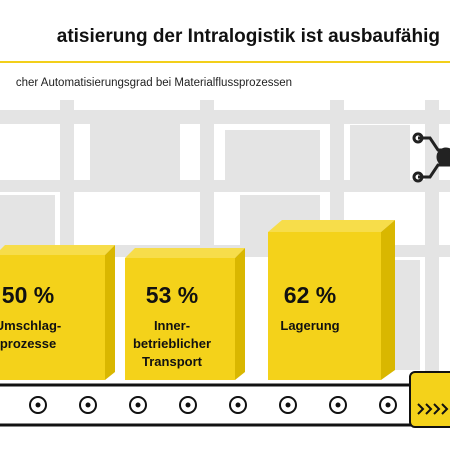 This screenshot has width=450, height=450. What do you see at coordinates (225, 399) in the screenshot?
I see `conveyor` at bounding box center [225, 399].